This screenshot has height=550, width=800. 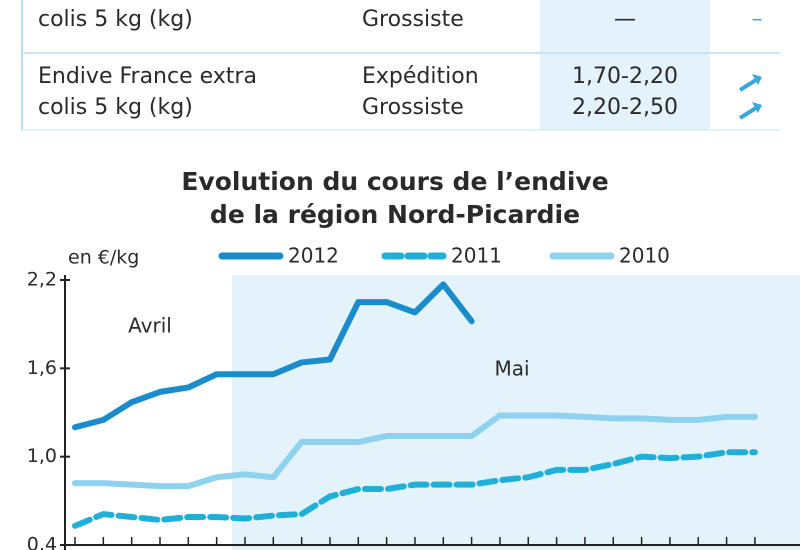 I want to click on product: Endive France extra, so click(x=147, y=76).